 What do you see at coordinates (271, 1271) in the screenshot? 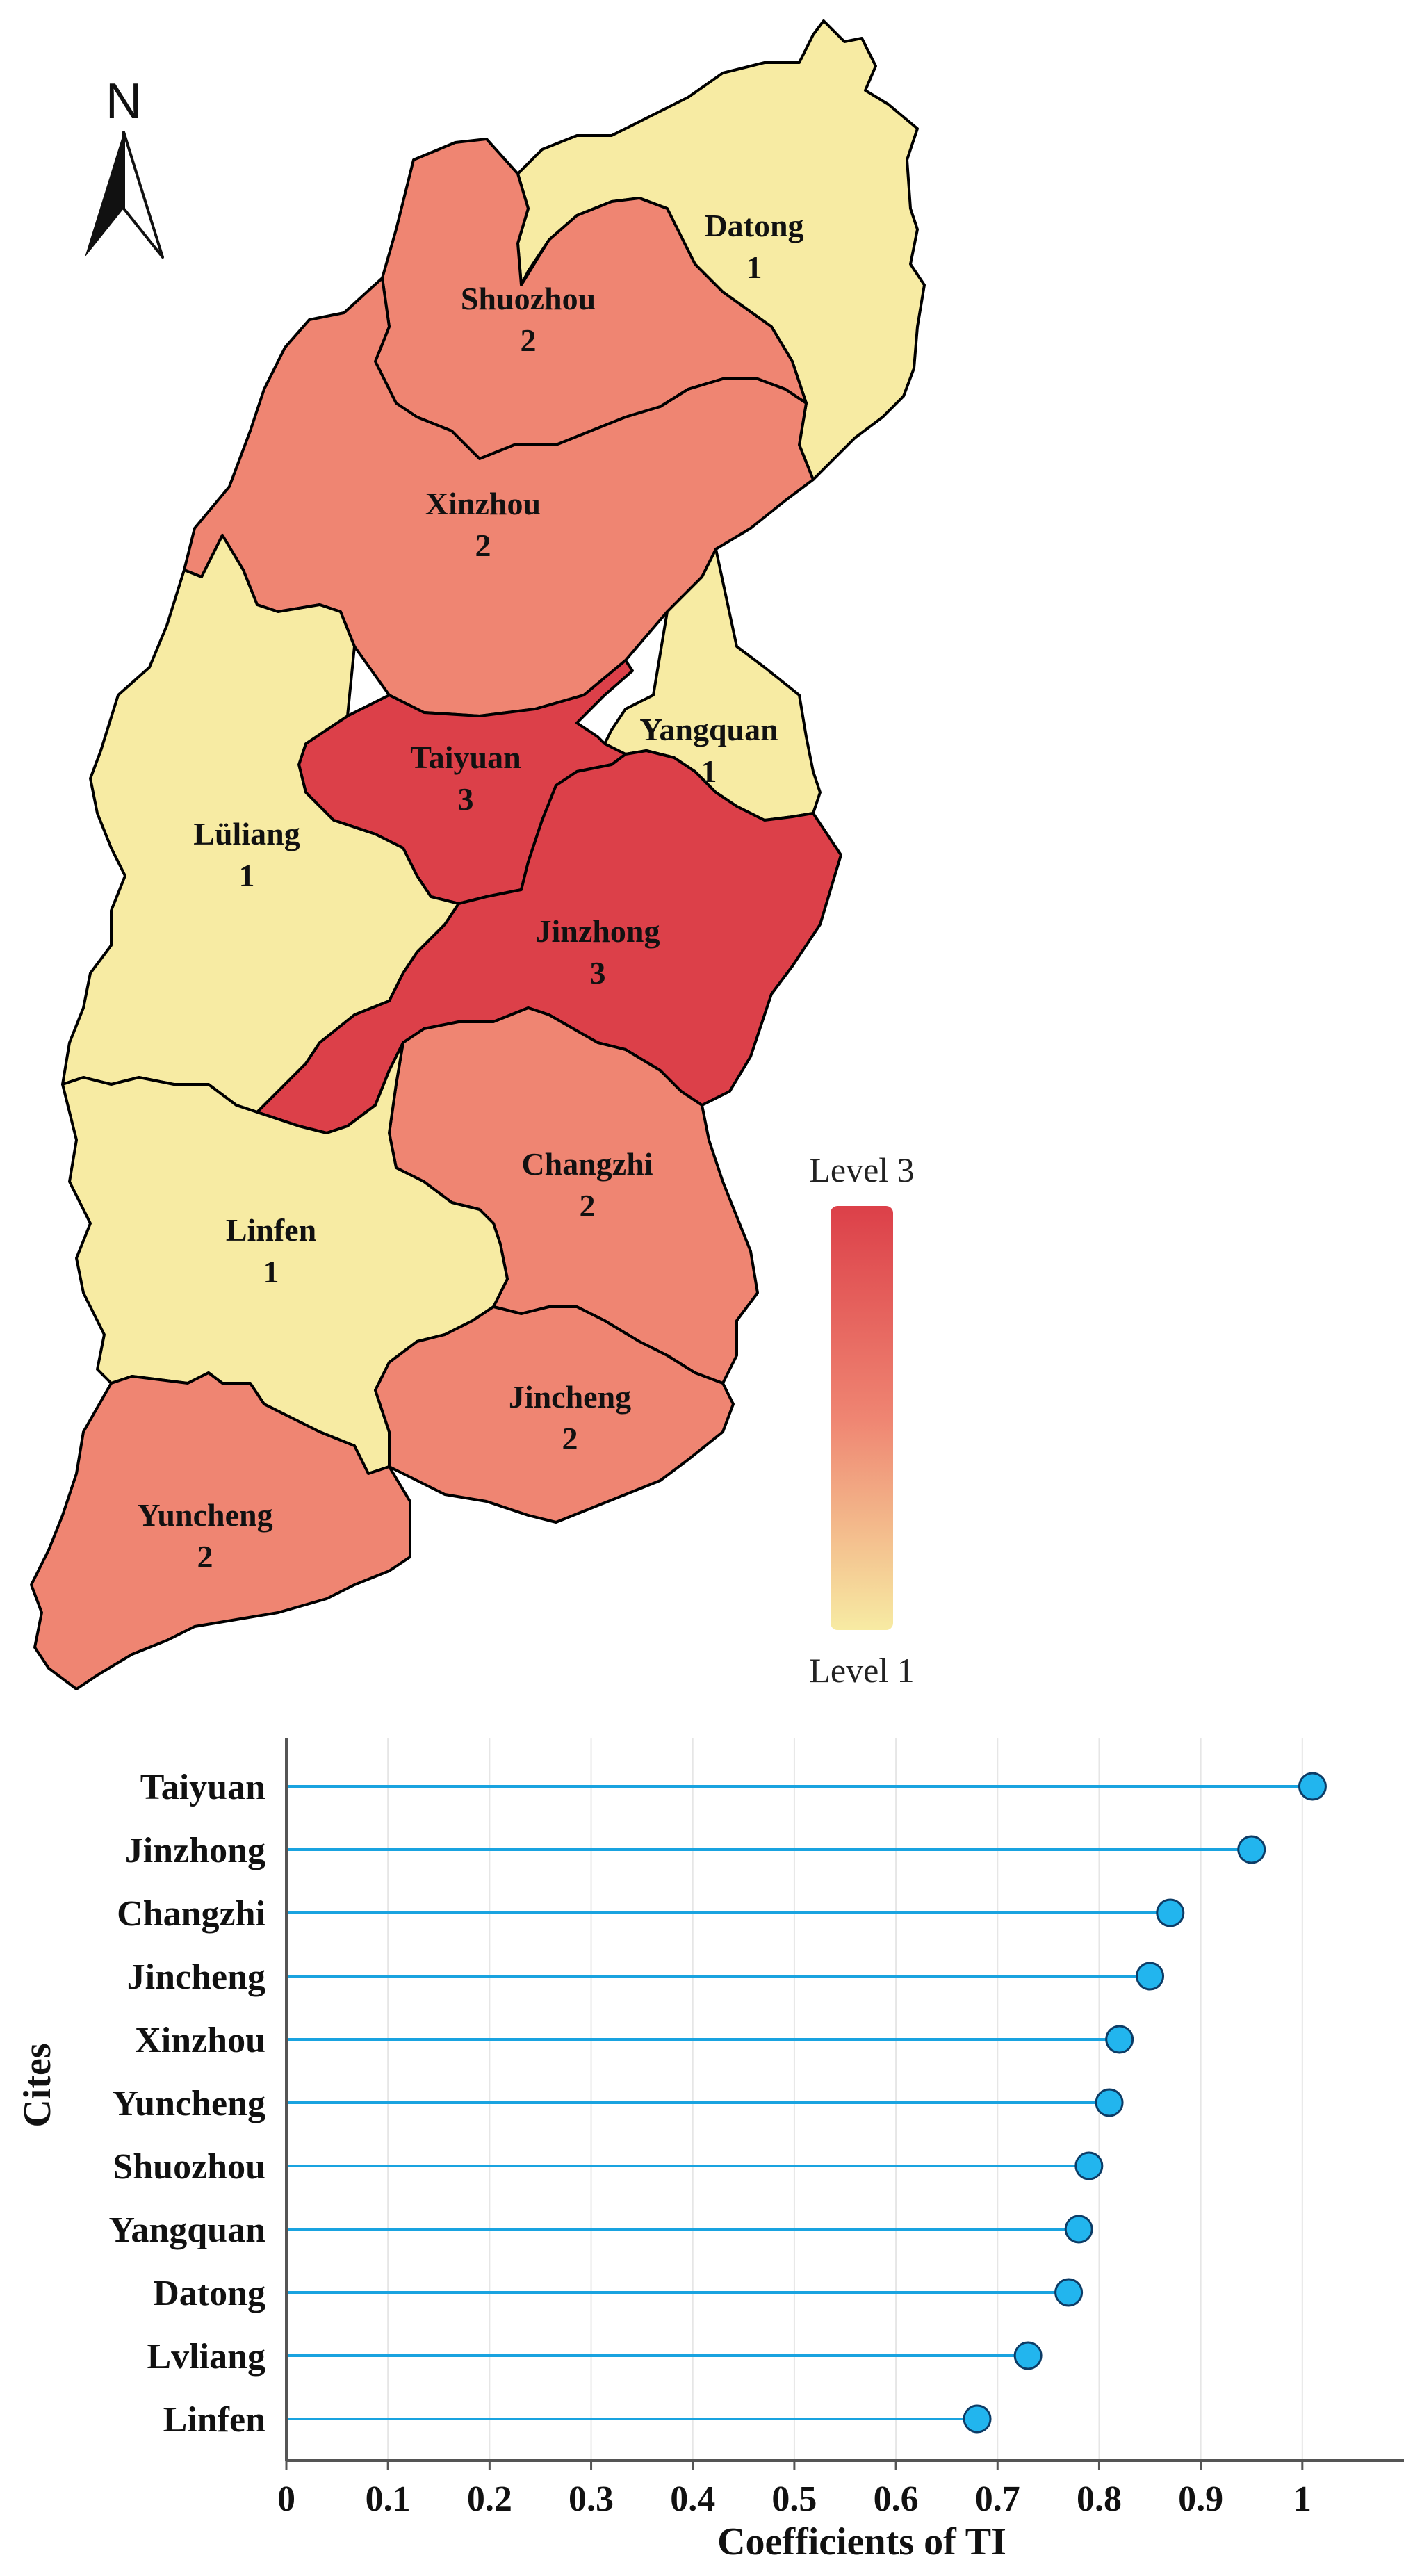
I see `label-linfen-level: 1` at bounding box center [271, 1271].